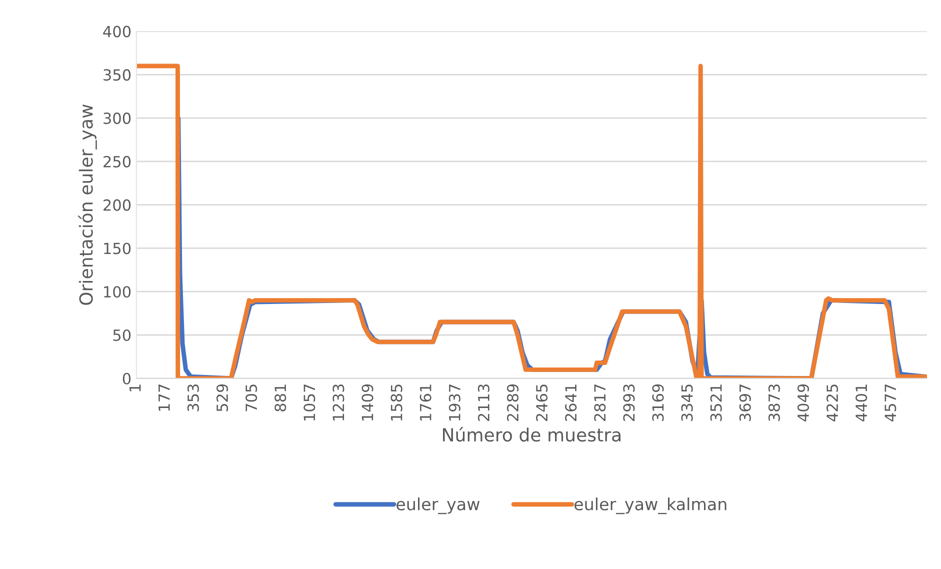 The width and height of the screenshot is (941, 569). Describe the element at coordinates (571, 403) in the screenshot. I see `x-tick-label: 2641` at that location.